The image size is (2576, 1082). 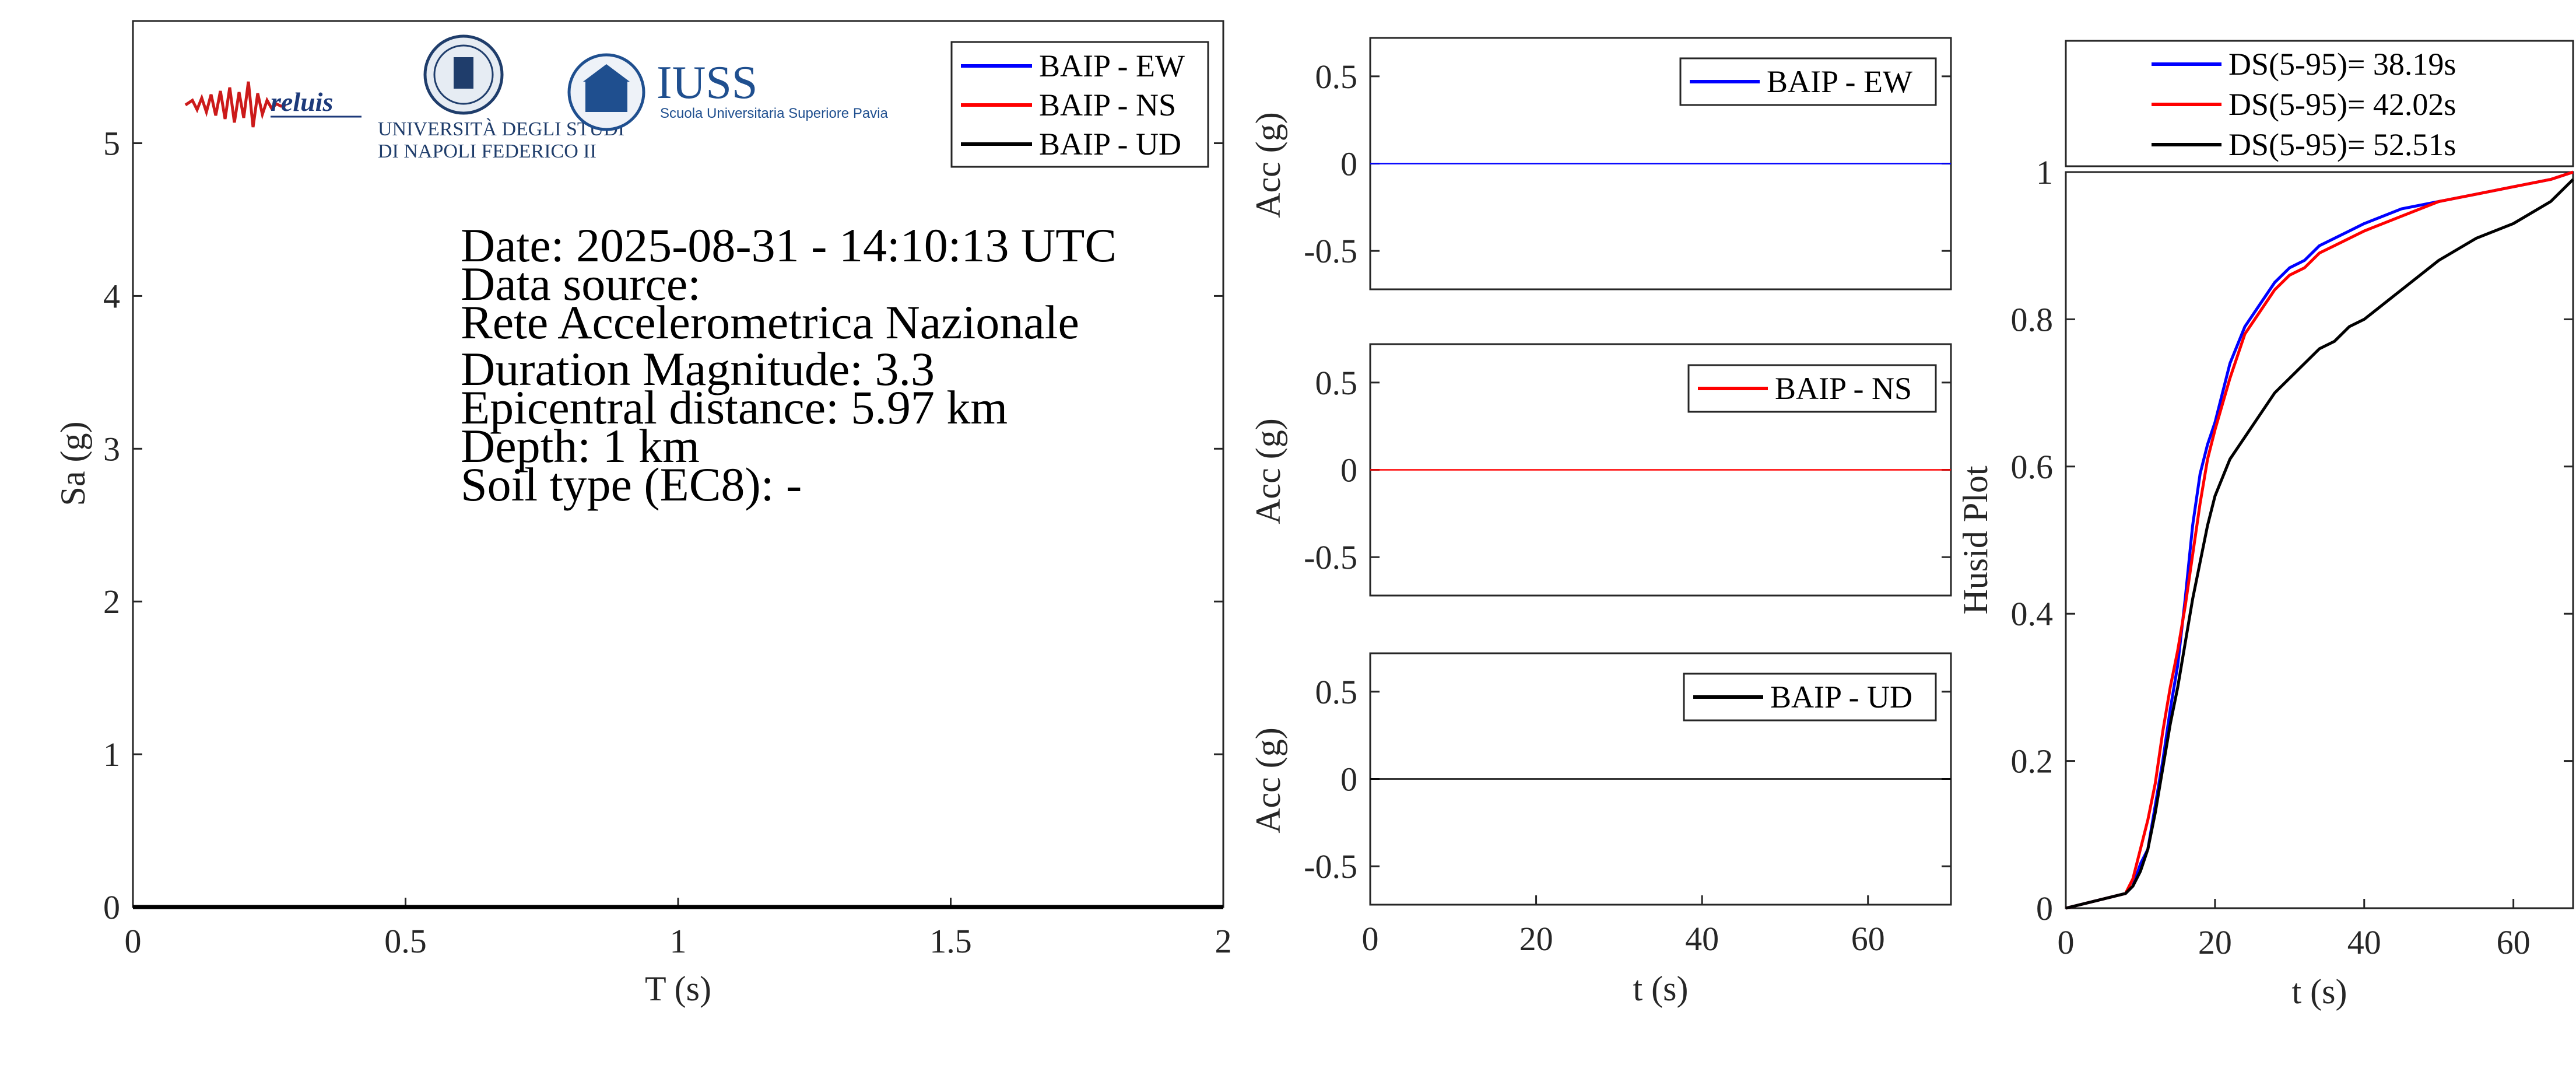 I want to click on ns-y-tick-label: 0.5, so click(x=1336, y=383).